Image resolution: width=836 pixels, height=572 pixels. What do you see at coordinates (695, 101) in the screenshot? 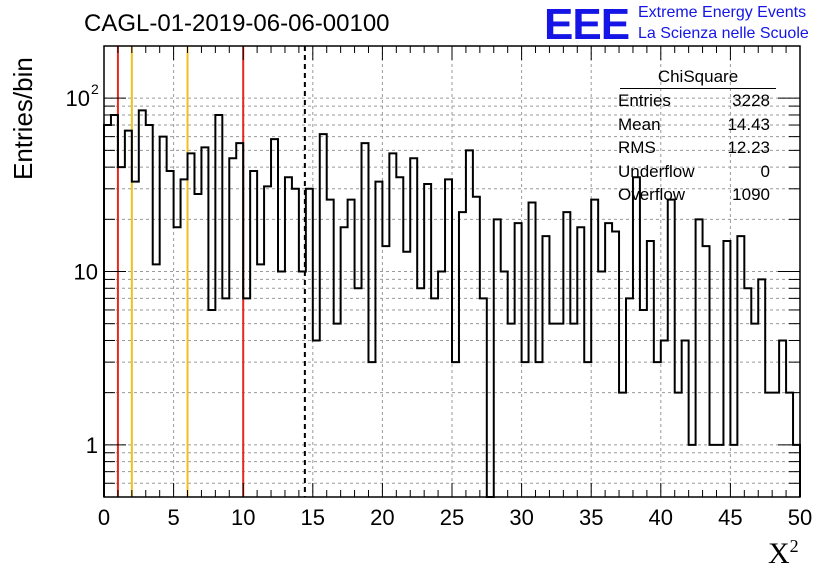
I see `stats-row-entries: Entries 3228` at bounding box center [695, 101].